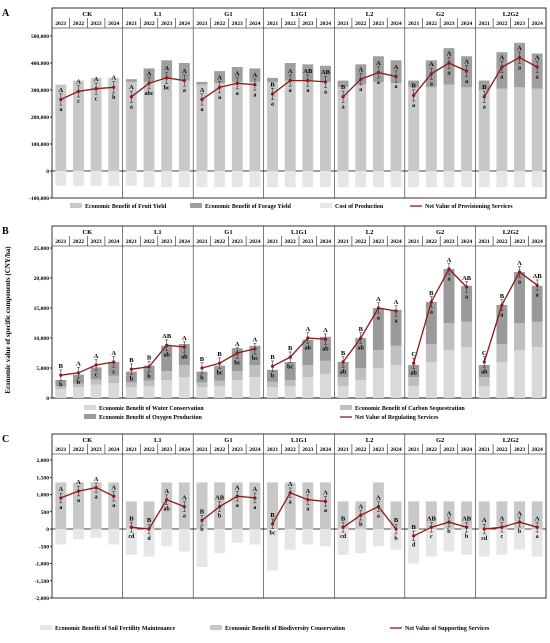 This screenshot has width=550, height=643. What do you see at coordinates (397, 418) in the screenshot?
I see `legend-item: Net Value of Regulating Services` at bounding box center [397, 418].